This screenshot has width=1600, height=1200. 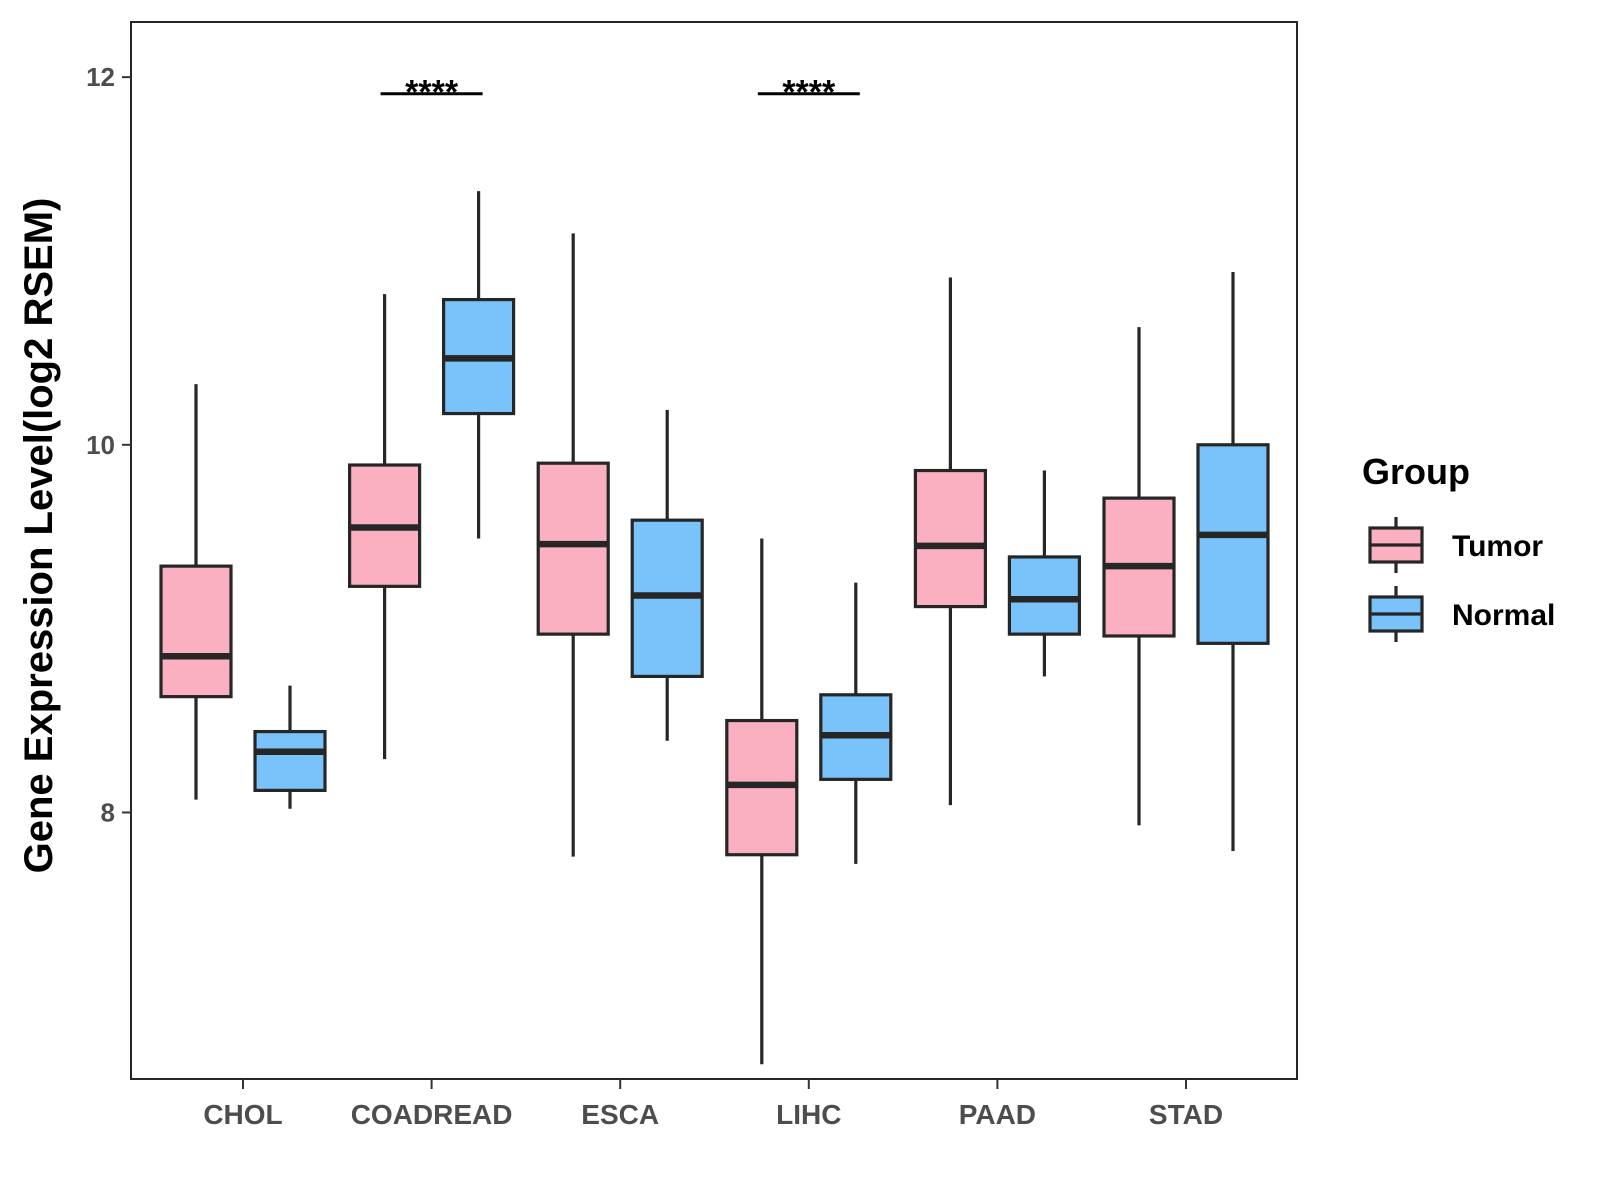 I want to click on x-tick-label-esca: ESCA, so click(x=620, y=1114).